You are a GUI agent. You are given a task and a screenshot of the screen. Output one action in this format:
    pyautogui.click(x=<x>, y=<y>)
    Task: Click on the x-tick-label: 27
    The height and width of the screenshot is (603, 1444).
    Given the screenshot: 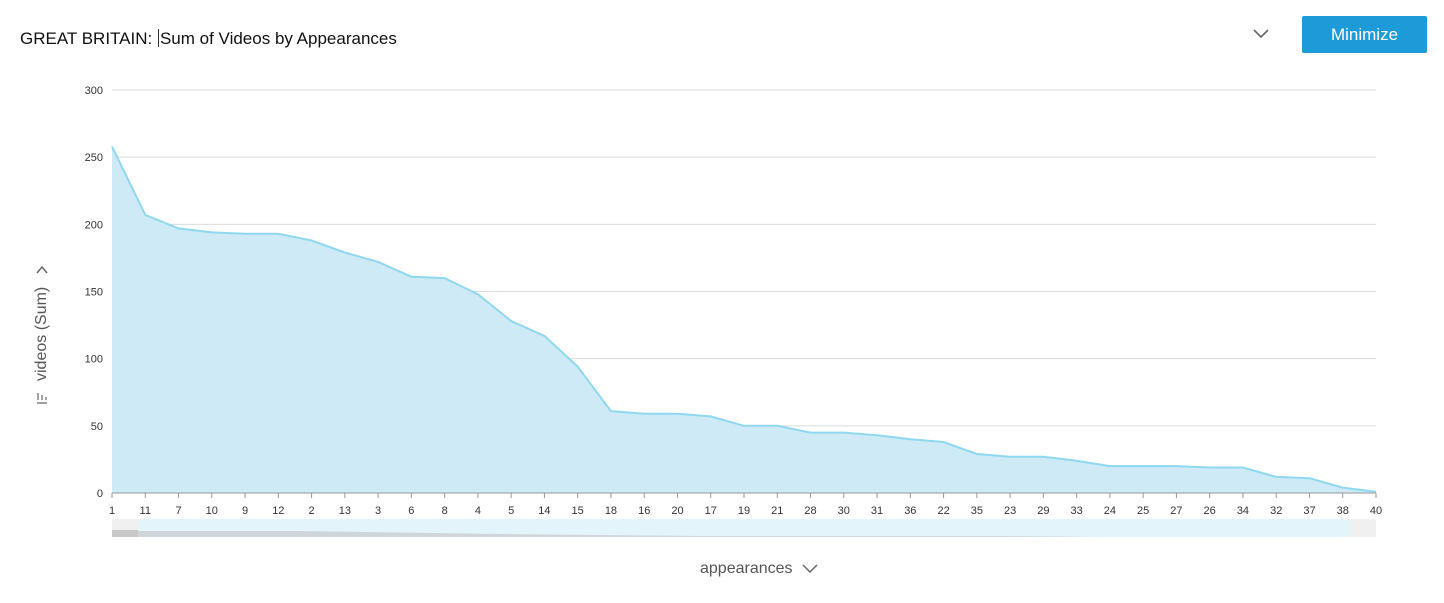 What is the action you would take?
    pyautogui.click(x=1176, y=511)
    